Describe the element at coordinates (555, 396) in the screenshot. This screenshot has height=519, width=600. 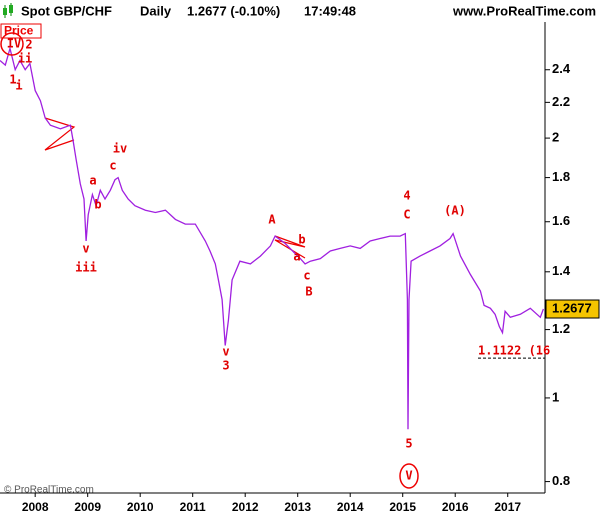
I see `y-tick-label: 1` at that location.